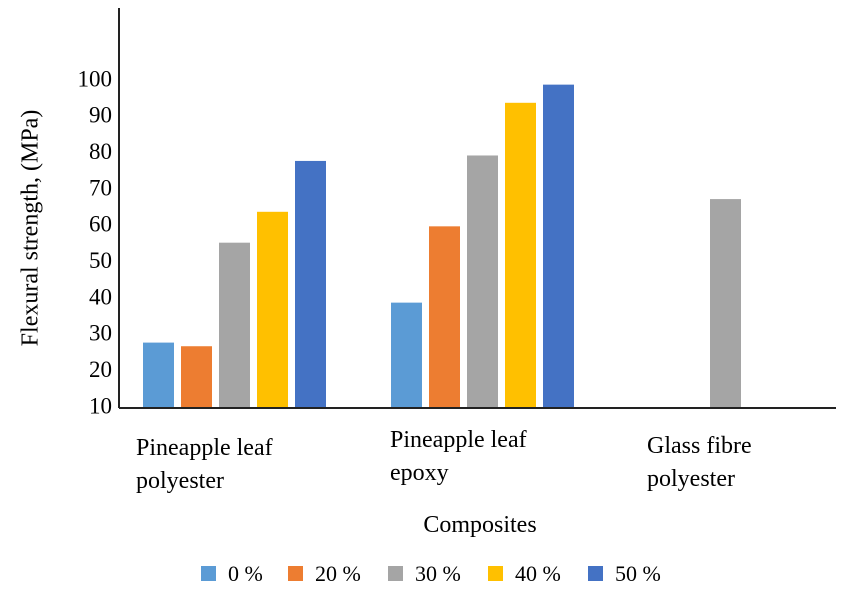 This screenshot has width=842, height=589. I want to click on legend: 0 % 20 % 30 % 40 % 50 %, so click(431, 573).